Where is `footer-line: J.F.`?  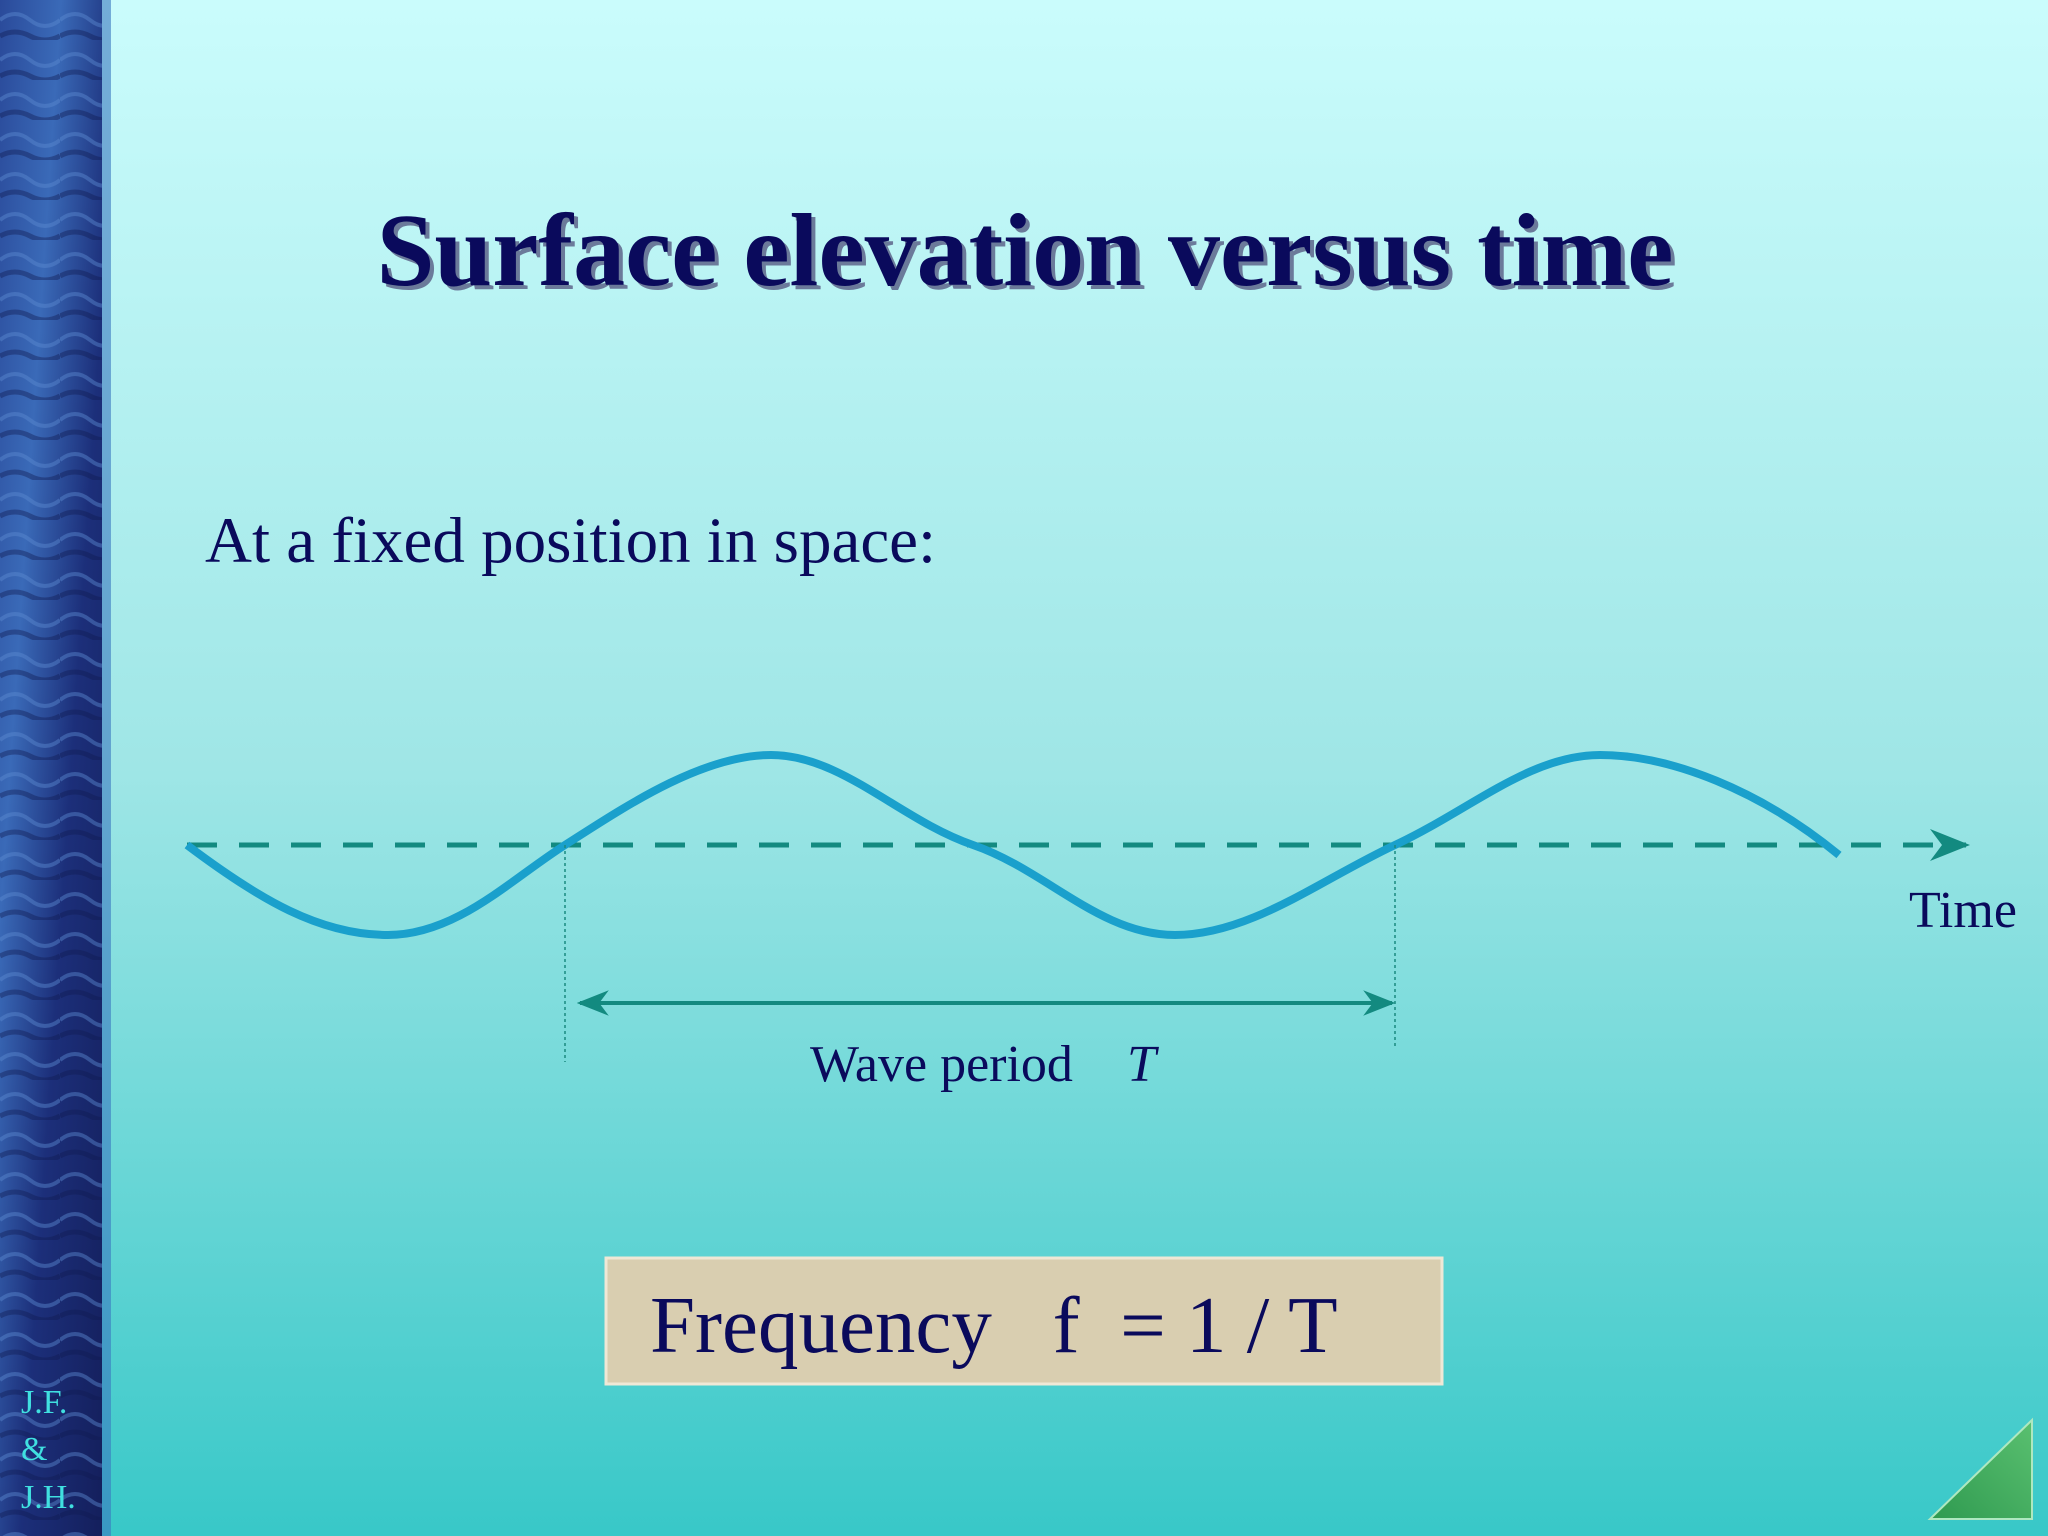
footer-line: J.F. is located at coordinates (44, 1402).